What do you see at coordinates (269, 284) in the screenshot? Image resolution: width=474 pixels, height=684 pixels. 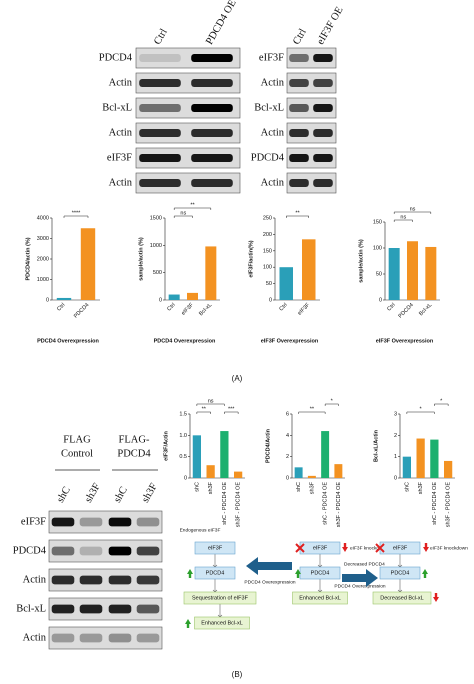 I see `y-tick-label: 50` at bounding box center [269, 284].